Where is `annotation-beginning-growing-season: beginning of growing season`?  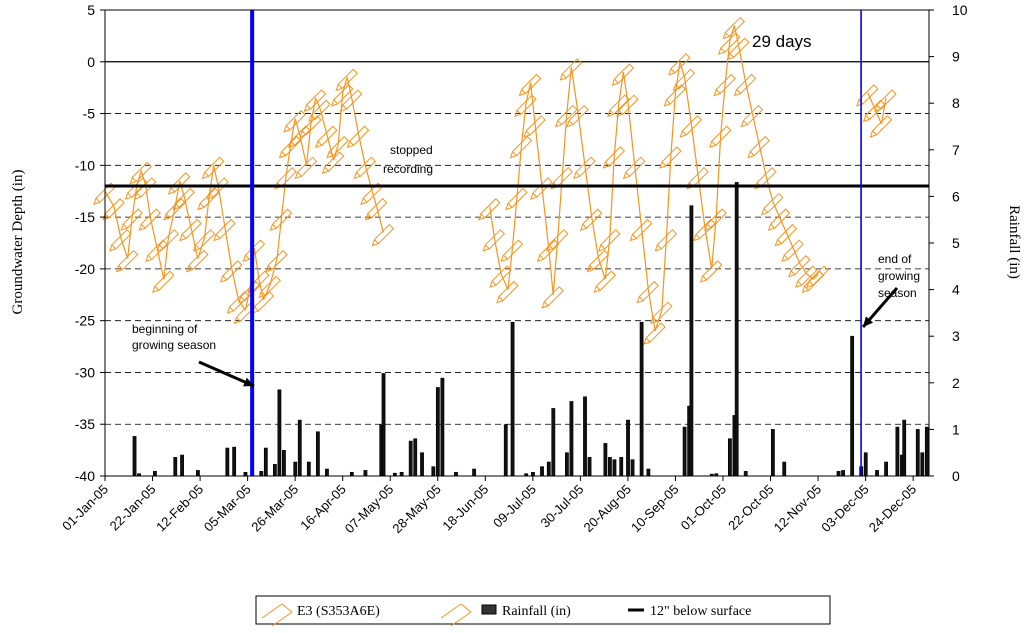
annotation-beginning-growing-season: beginning of growing season is located at coordinates (174, 337).